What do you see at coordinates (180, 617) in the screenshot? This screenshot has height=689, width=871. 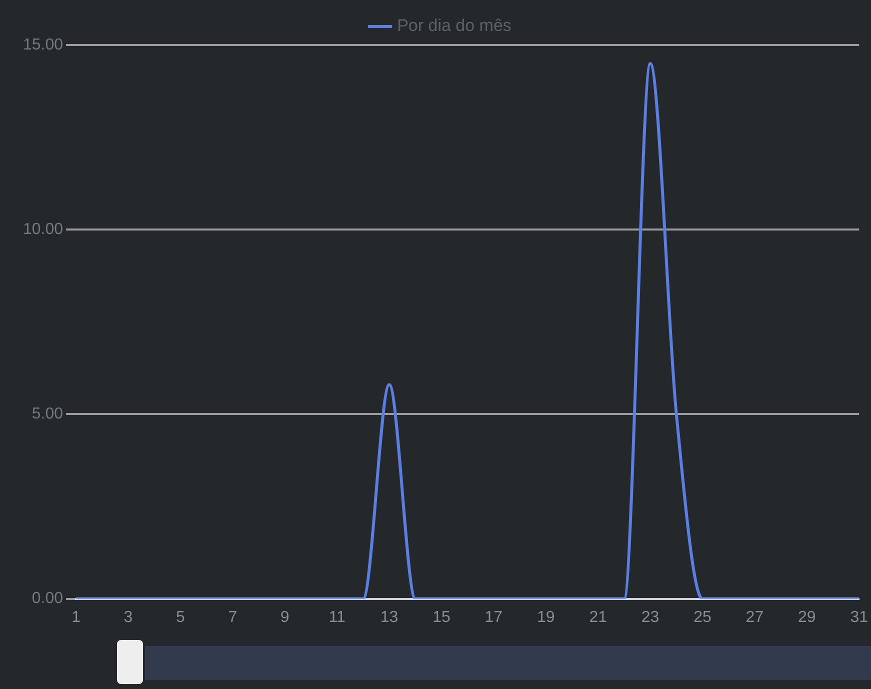 I see `x-tick-label: 5` at bounding box center [180, 617].